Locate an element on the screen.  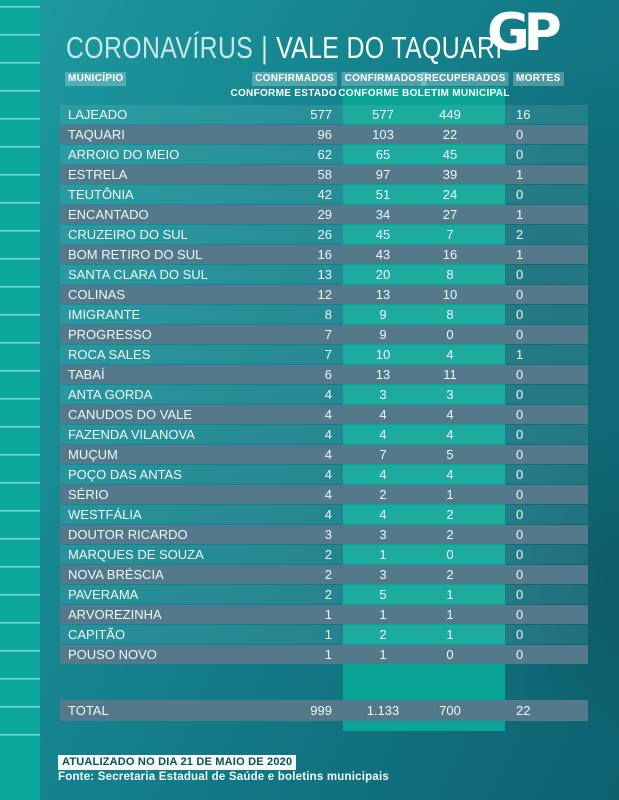
cell-confirmados-estado: 13 is located at coordinates (324, 274).